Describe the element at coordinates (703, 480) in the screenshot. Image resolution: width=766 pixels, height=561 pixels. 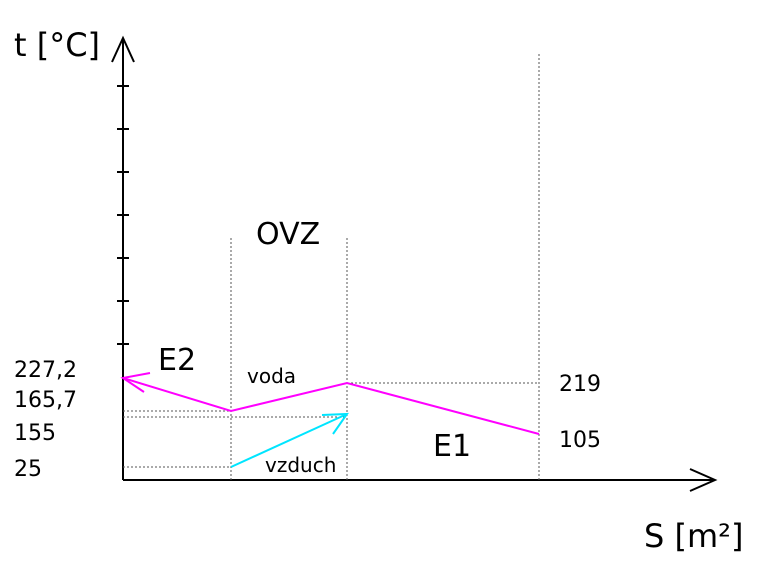
I see `x-axis-arrowhead` at that location.